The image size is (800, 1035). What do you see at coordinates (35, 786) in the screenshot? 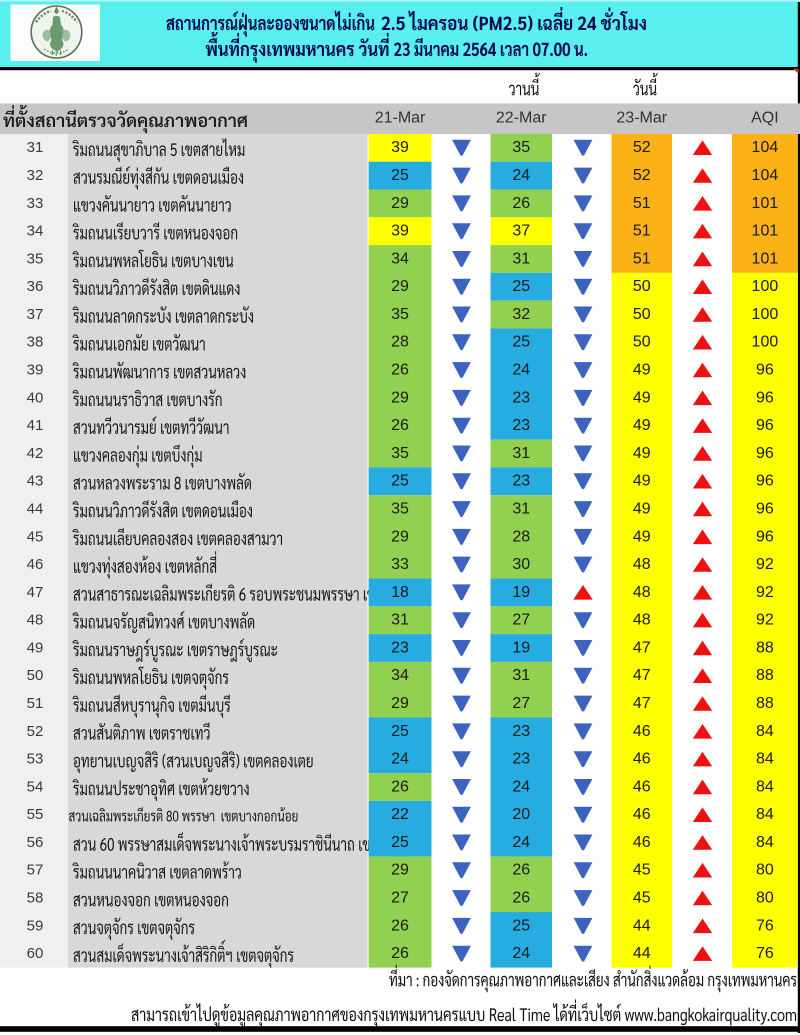
I see `svg-text: 54` at bounding box center [35, 786].